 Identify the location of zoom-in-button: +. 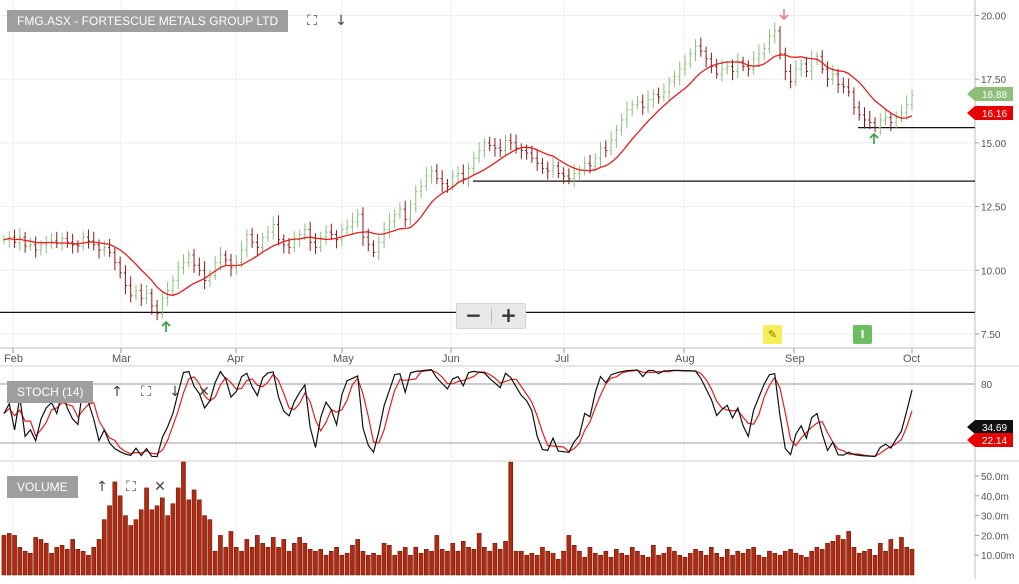
(508, 315).